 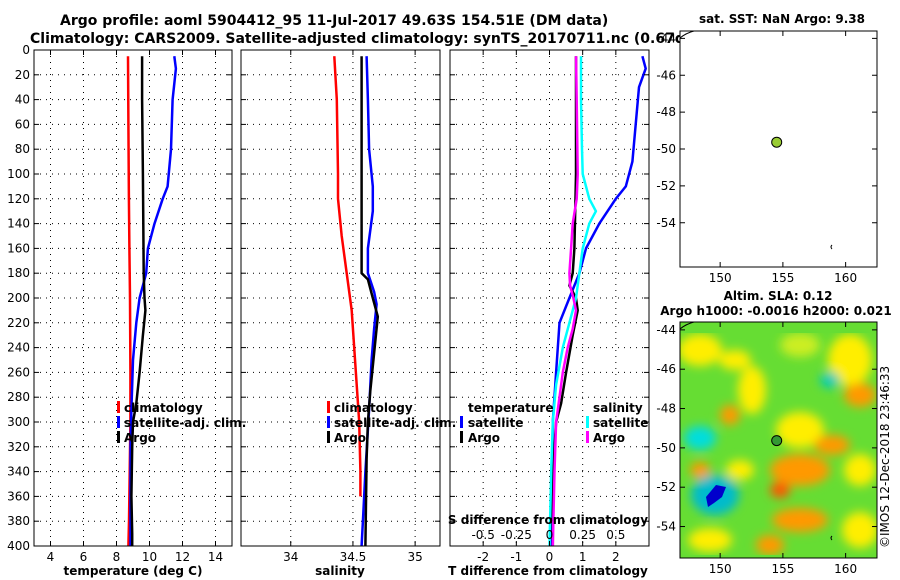 I want to click on sla-heatmap, so click(x=778, y=440).